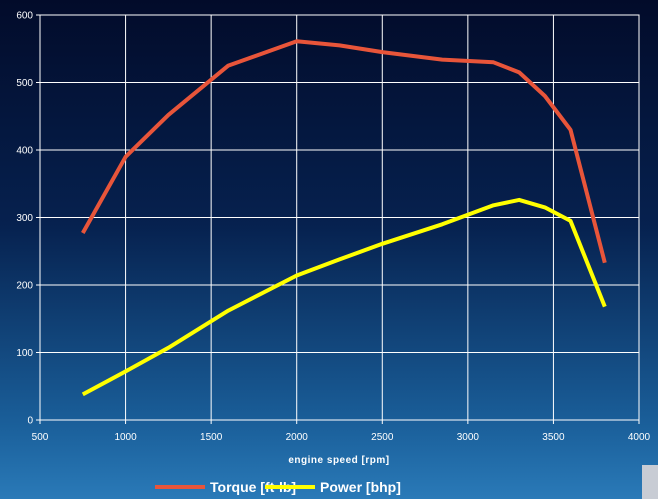 This screenshot has height=499, width=658. Describe the element at coordinates (341, 437) in the screenshot. I see `x-tick-labels: 500 1000 1500 2000 2500 3000 3500 4000` at that location.